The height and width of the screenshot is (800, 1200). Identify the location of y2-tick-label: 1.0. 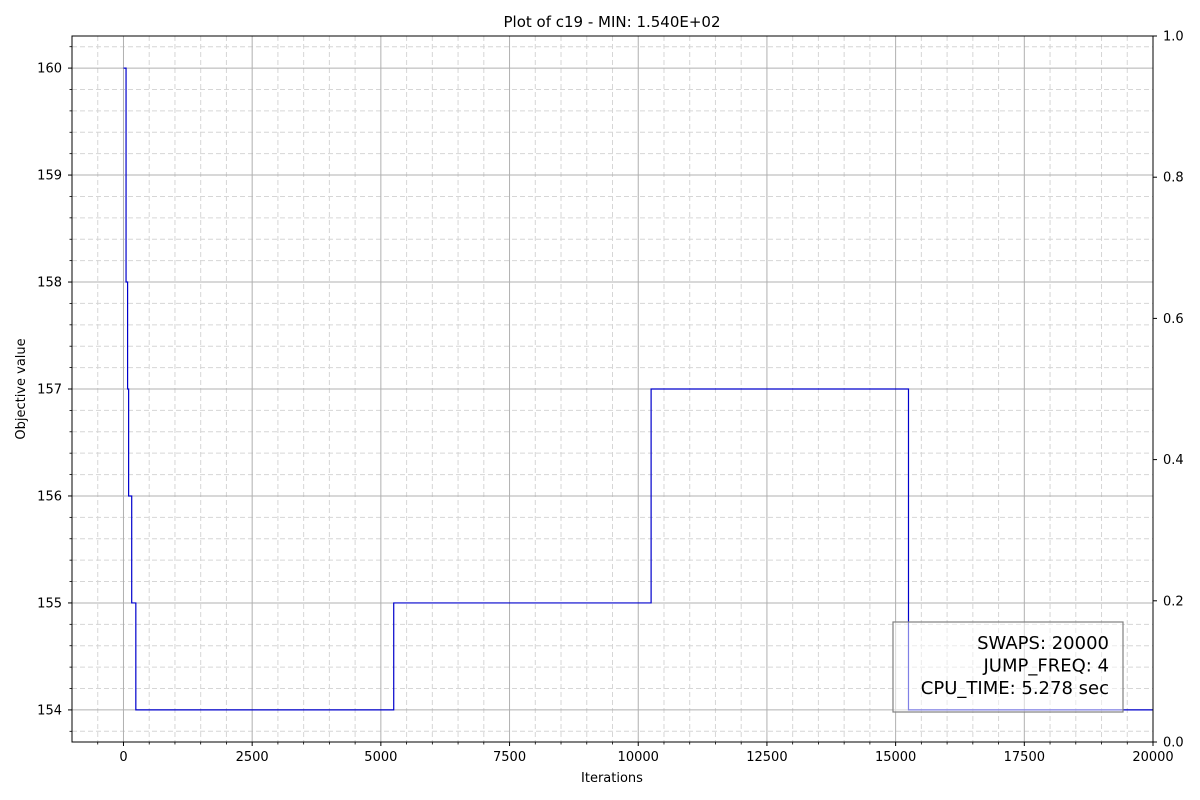
(1173, 37).